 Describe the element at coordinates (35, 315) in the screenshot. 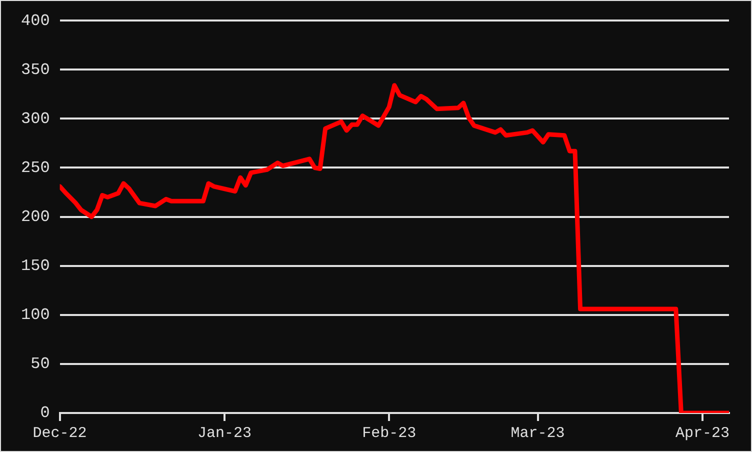

I see `y-tick-label: 100` at that location.